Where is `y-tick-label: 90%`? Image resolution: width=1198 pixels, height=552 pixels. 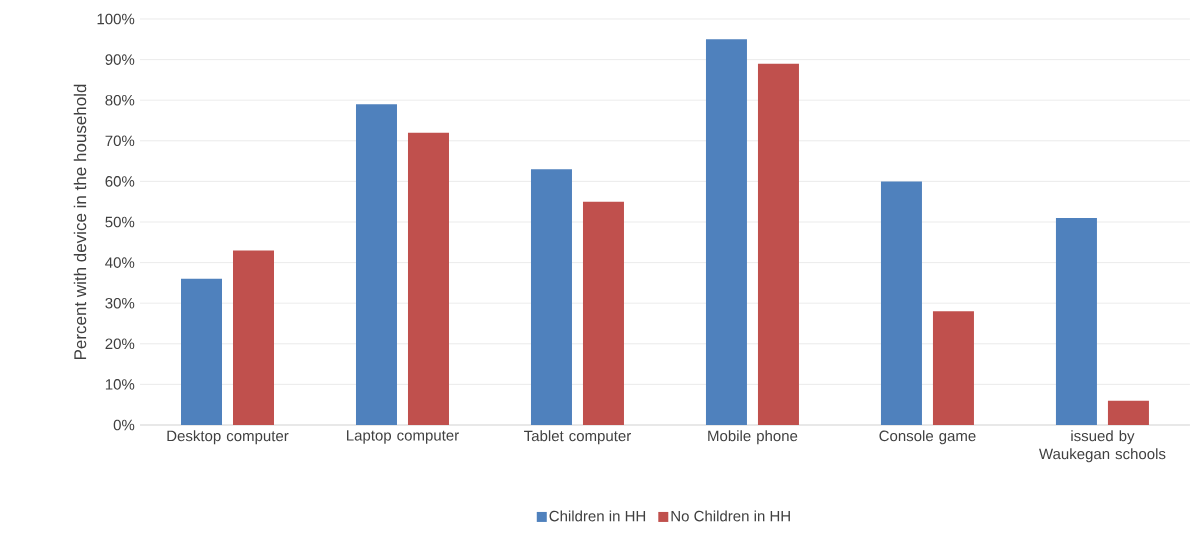
y-tick-label: 90% is located at coordinates (120, 59).